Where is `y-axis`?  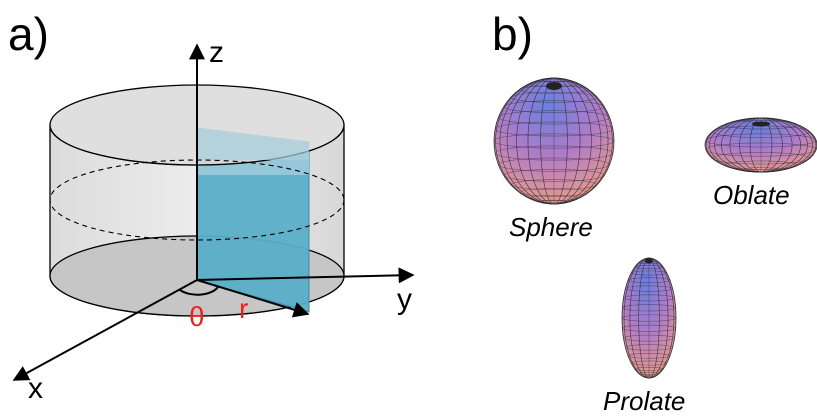 y-axis is located at coordinates (305, 275).